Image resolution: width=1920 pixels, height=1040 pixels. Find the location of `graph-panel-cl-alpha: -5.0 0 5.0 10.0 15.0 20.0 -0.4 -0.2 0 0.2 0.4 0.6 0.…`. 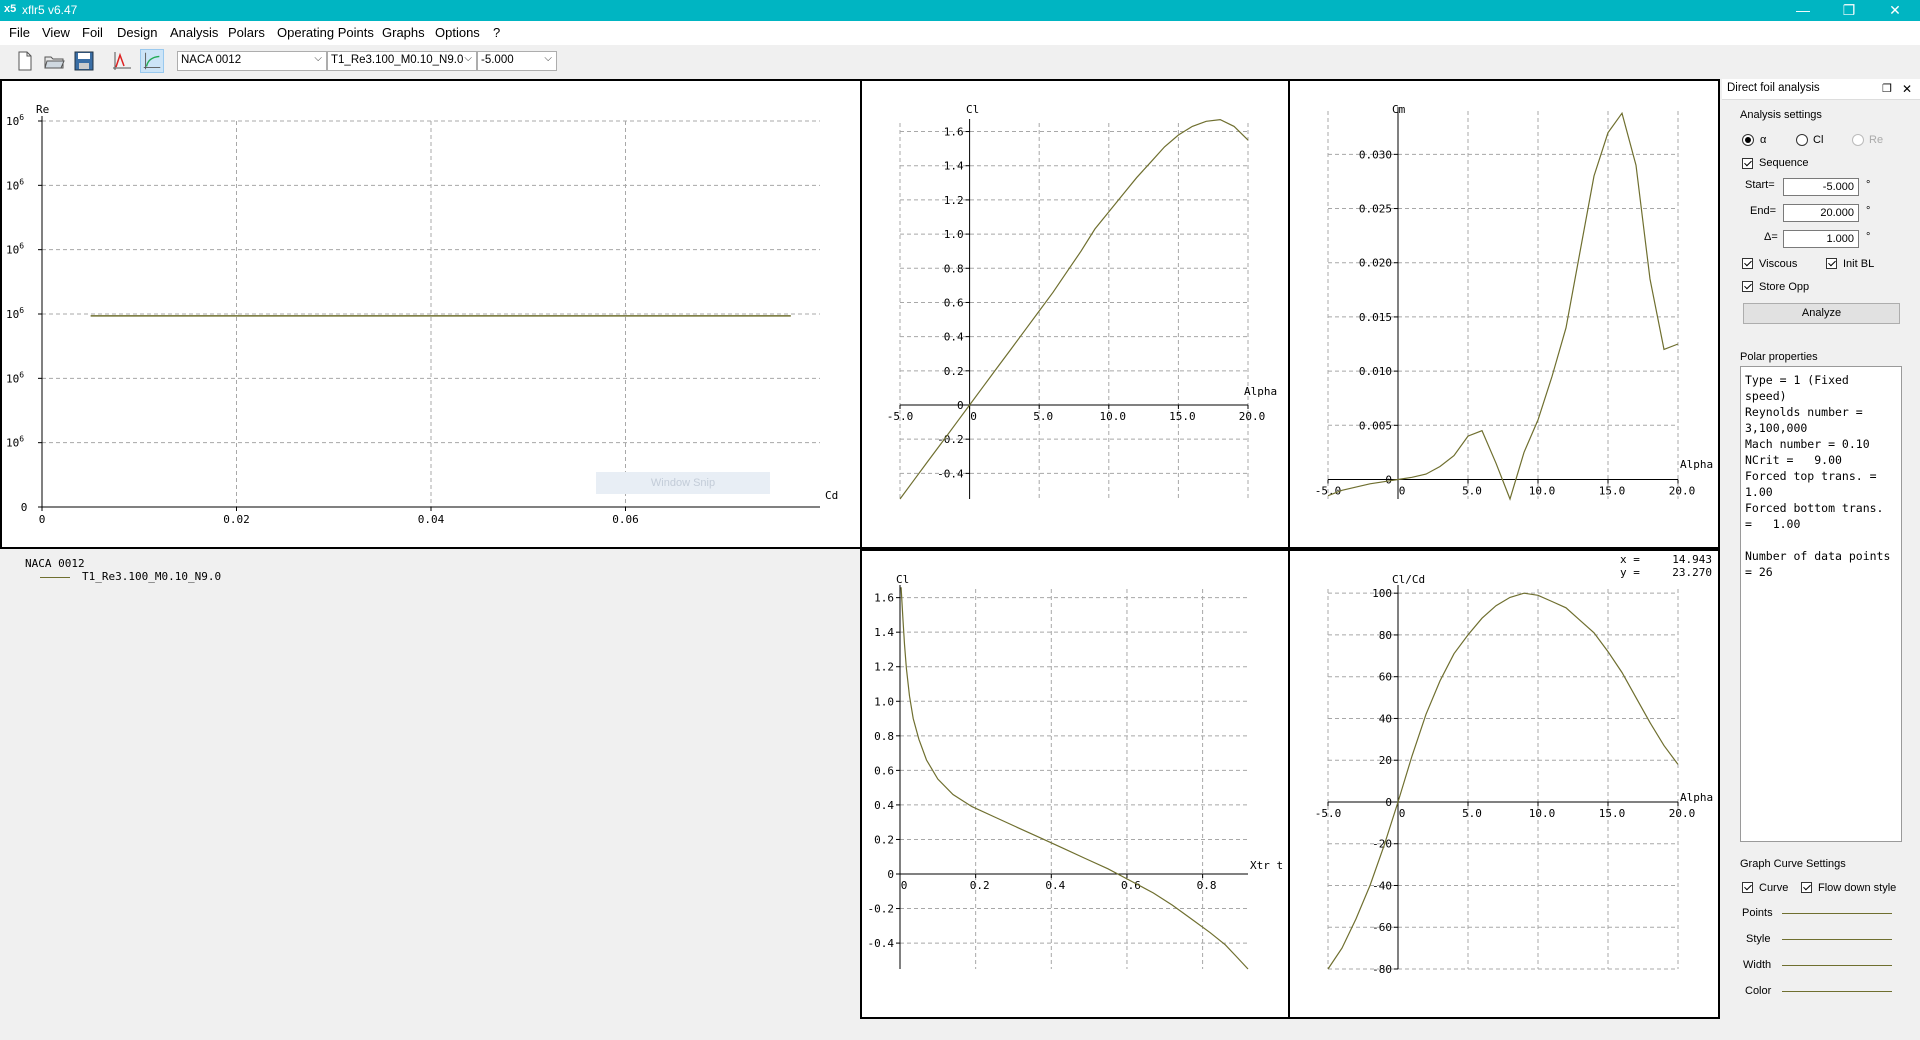

graph-panel-cl-alpha: -5.0 0 5.0 10.0 15.0 20.0 -0.4 -0.2 0 0.2 0.4 0.6 0.… is located at coordinates (1075, 314).